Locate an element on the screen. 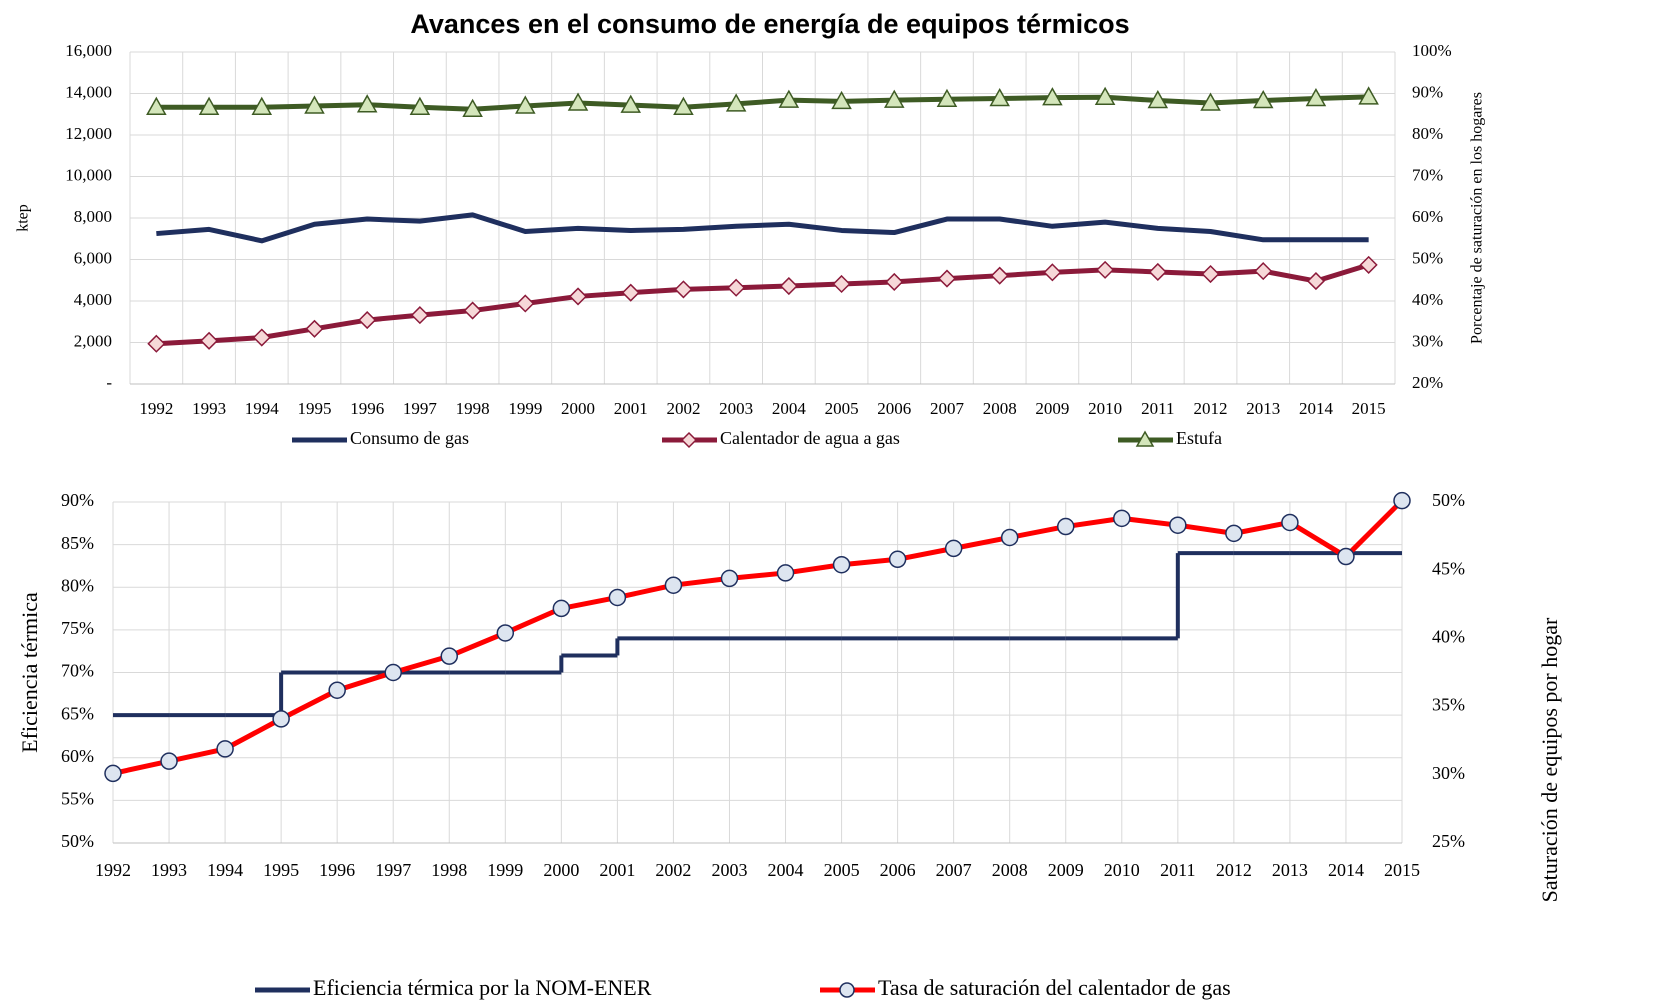  x-tick-label: 2008 is located at coordinates (1010, 870).